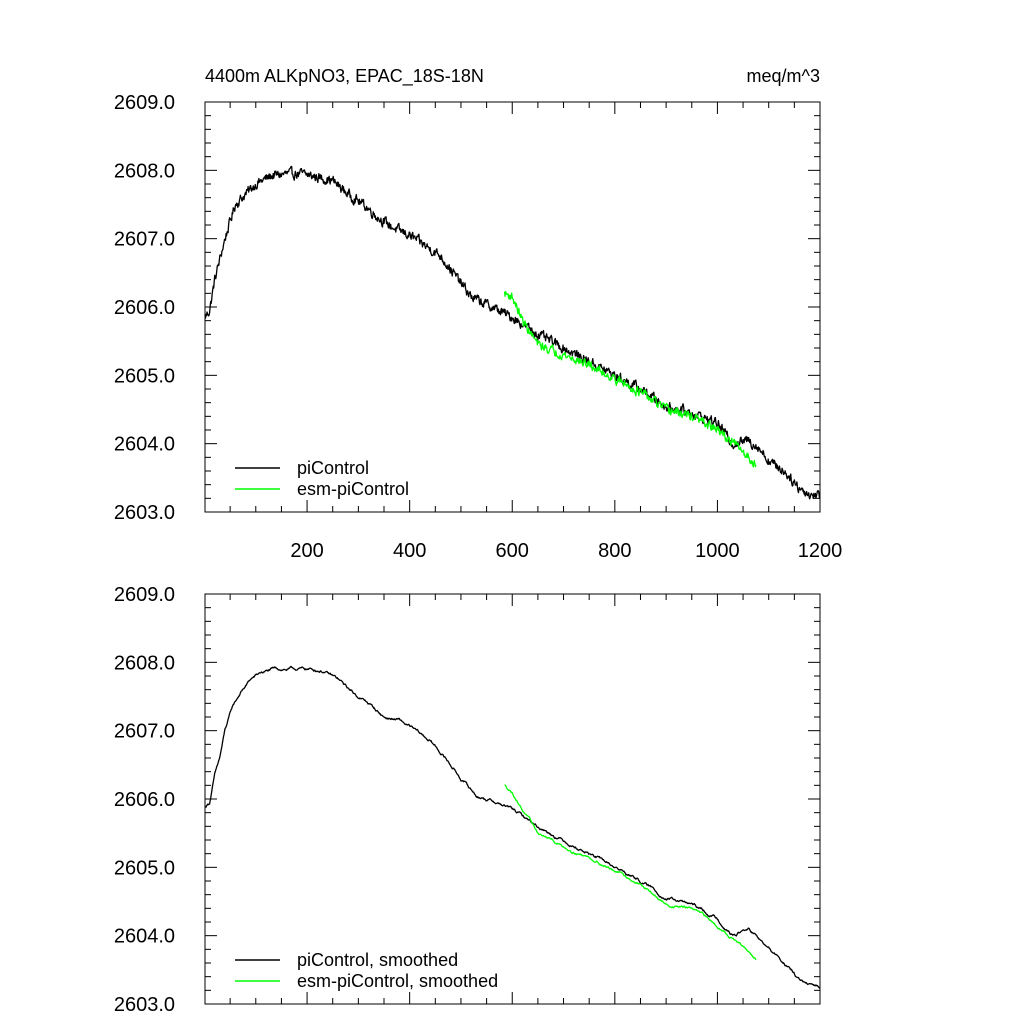 Image resolution: width=1024 pixels, height=1024 pixels. Describe the element at coordinates (306, 551) in the screenshot. I see `x-tick-label: 200` at that location.